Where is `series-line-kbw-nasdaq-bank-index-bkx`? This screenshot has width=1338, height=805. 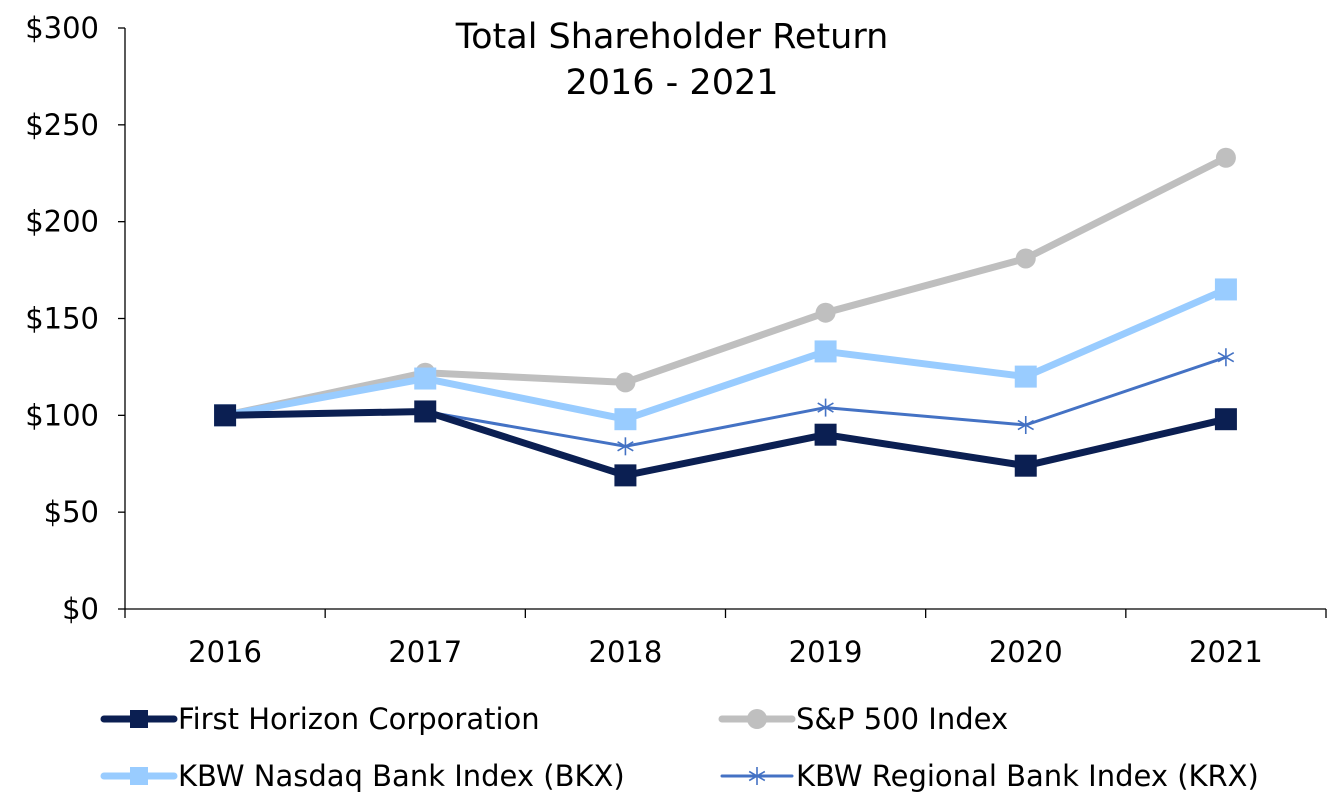
series-line-kbw-nasdaq-bank-index-bkx is located at coordinates (725, 354).